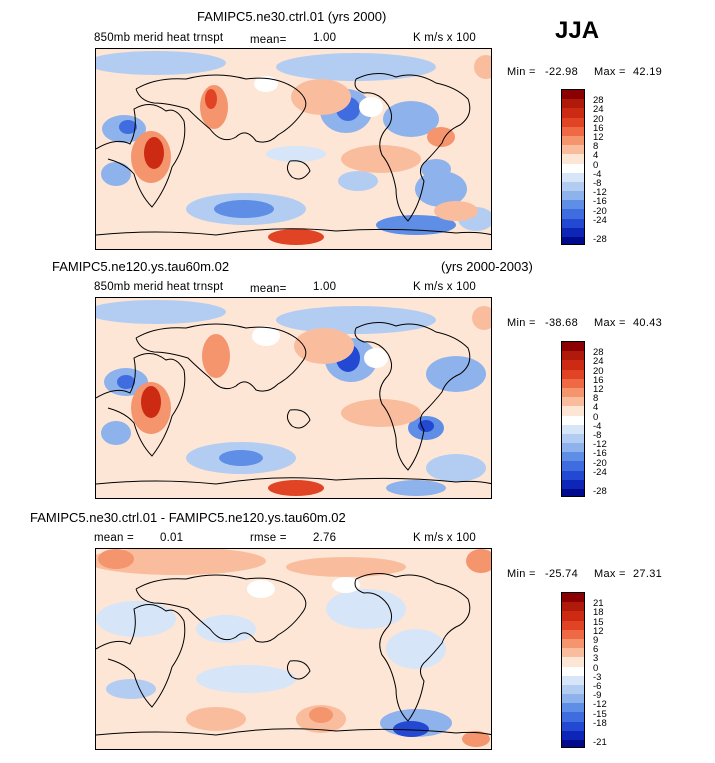 Image resolution: width=715 pixels, height=763 pixels. What do you see at coordinates (597, 183) in the screenshot?
I see `panel1-level-label: -8` at bounding box center [597, 183].